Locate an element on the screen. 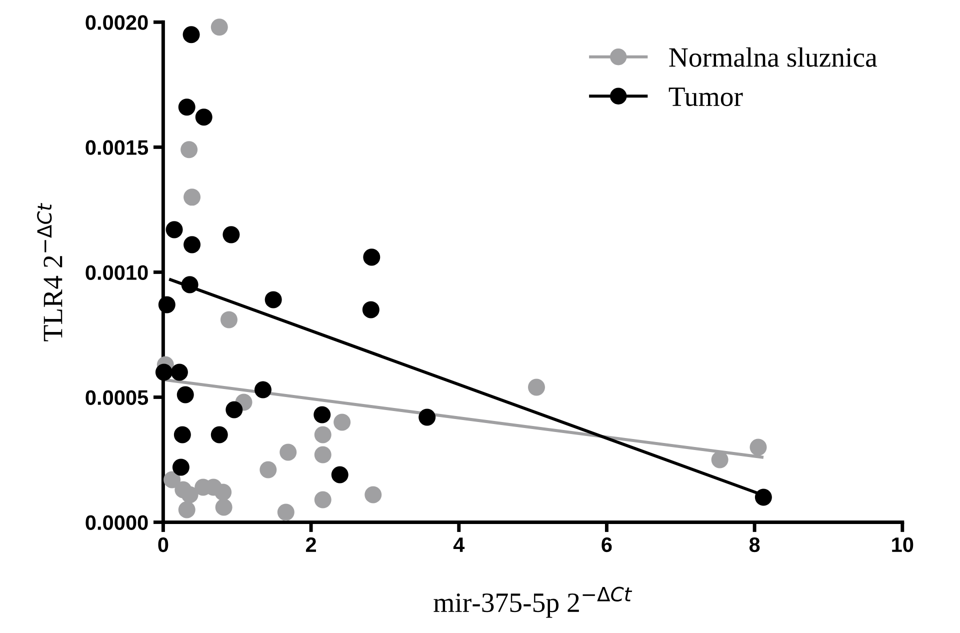  y-tick-label: 0.0015 is located at coordinates (117, 147).